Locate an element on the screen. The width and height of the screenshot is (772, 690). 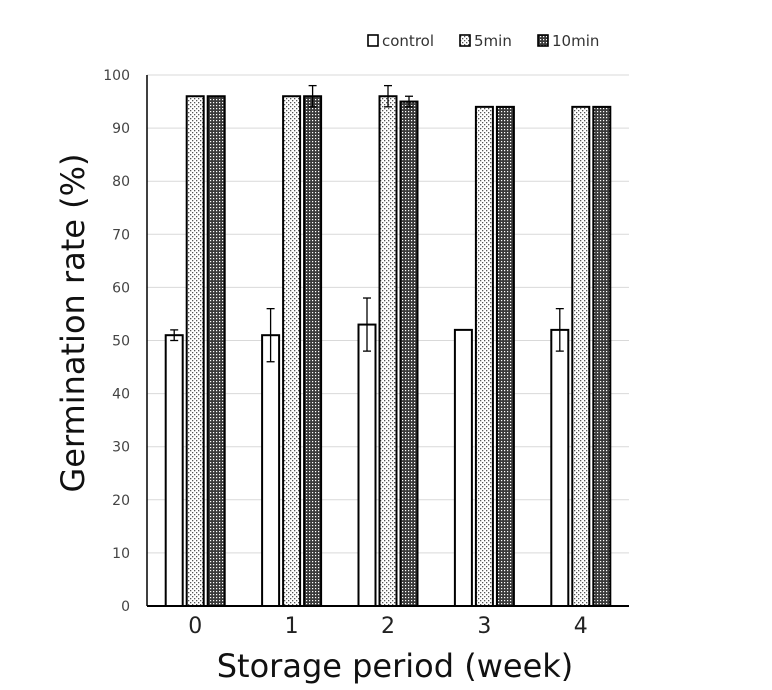
y-axis-ticks: 0 10 20 30 40 50 60 70 80 90 100 is located at coordinates (116, 341).